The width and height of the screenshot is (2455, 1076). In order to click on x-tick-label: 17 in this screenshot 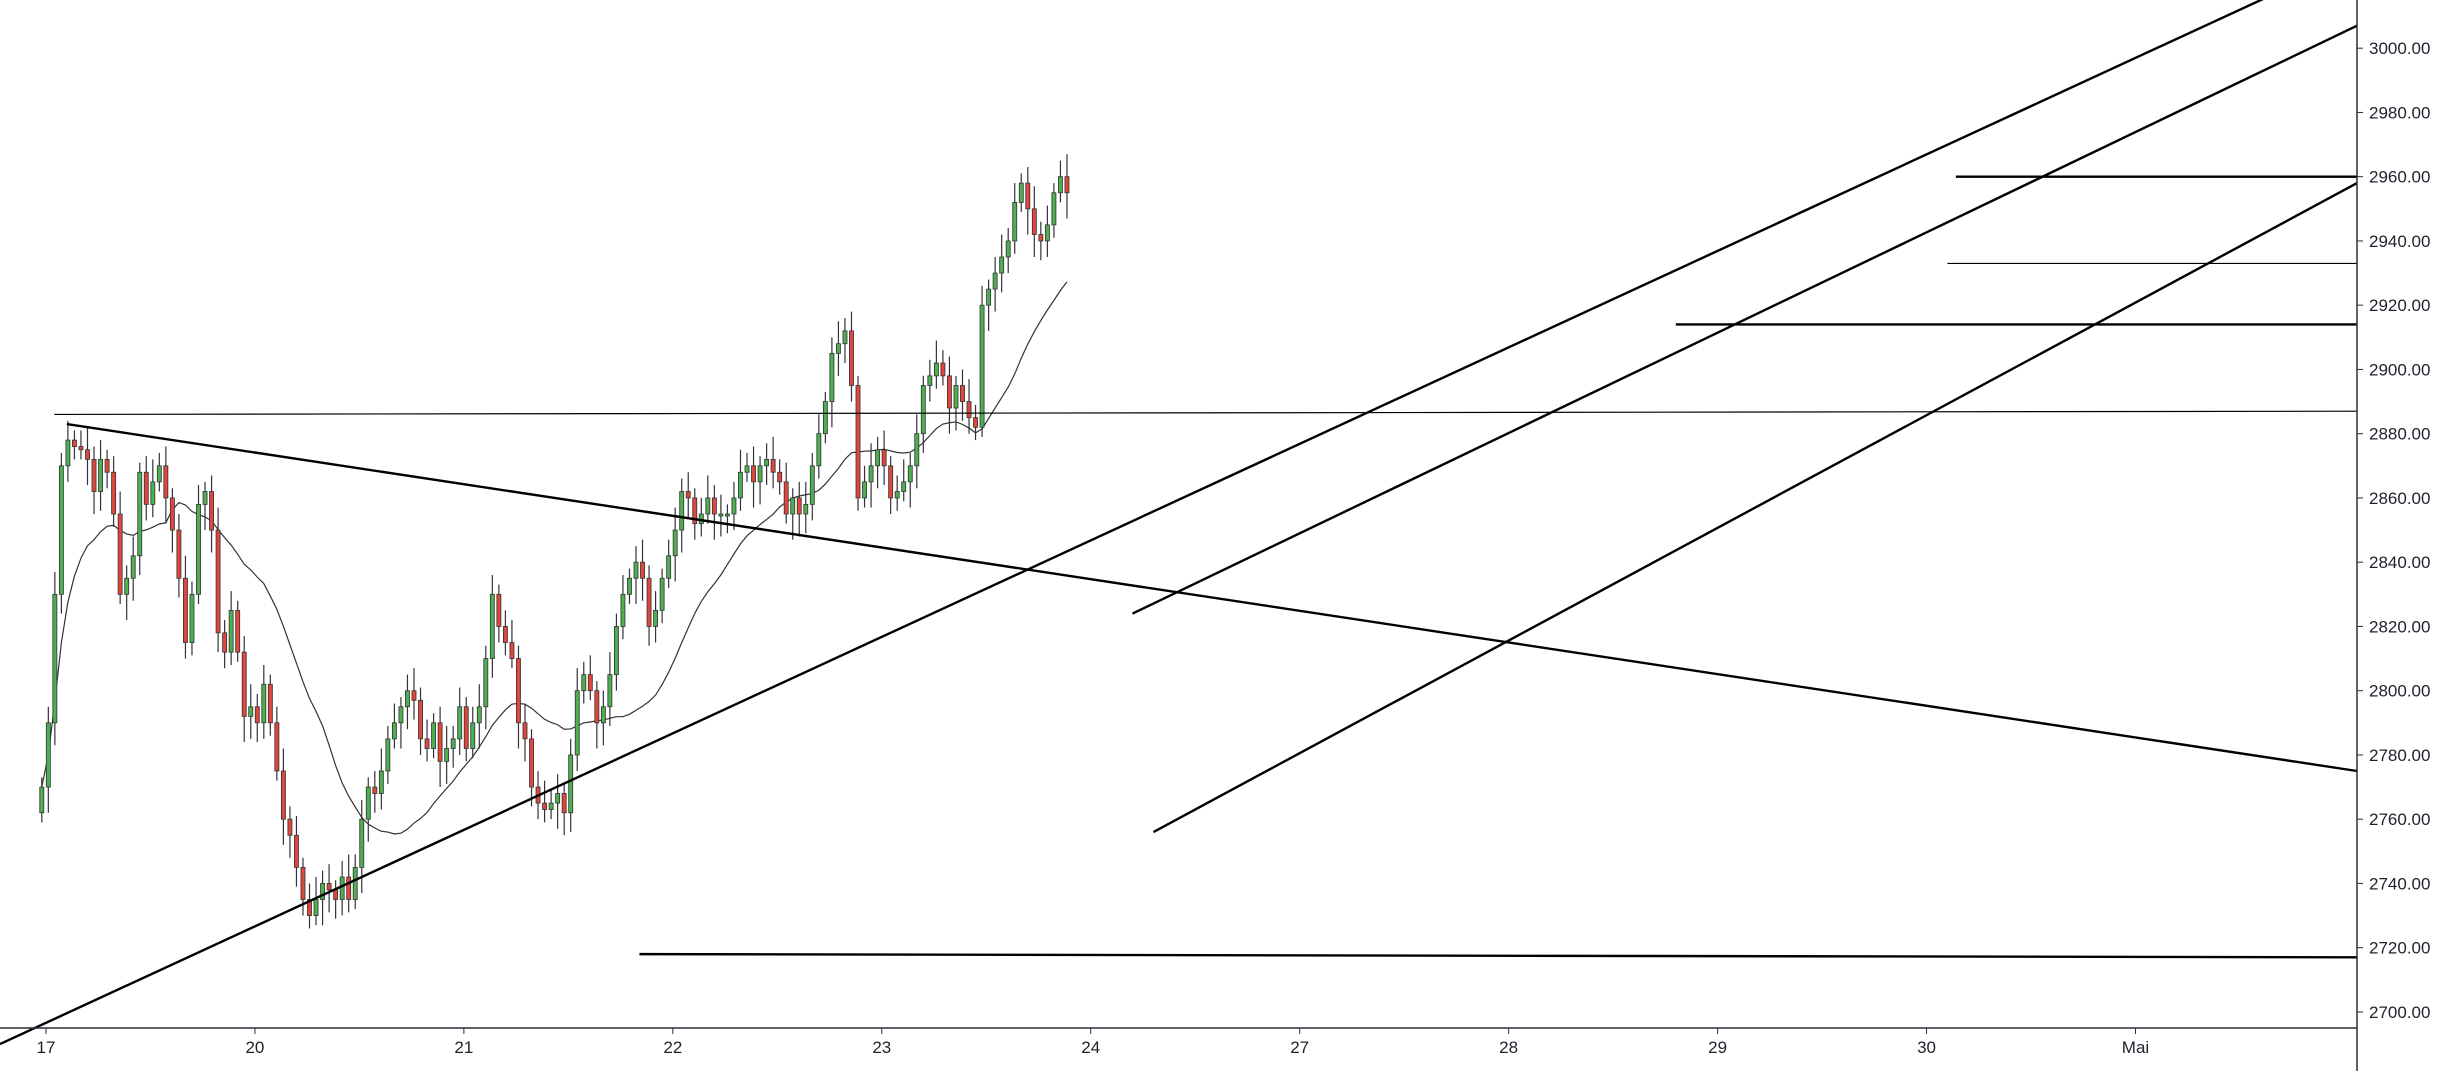, I will do `click(46, 1047)`.